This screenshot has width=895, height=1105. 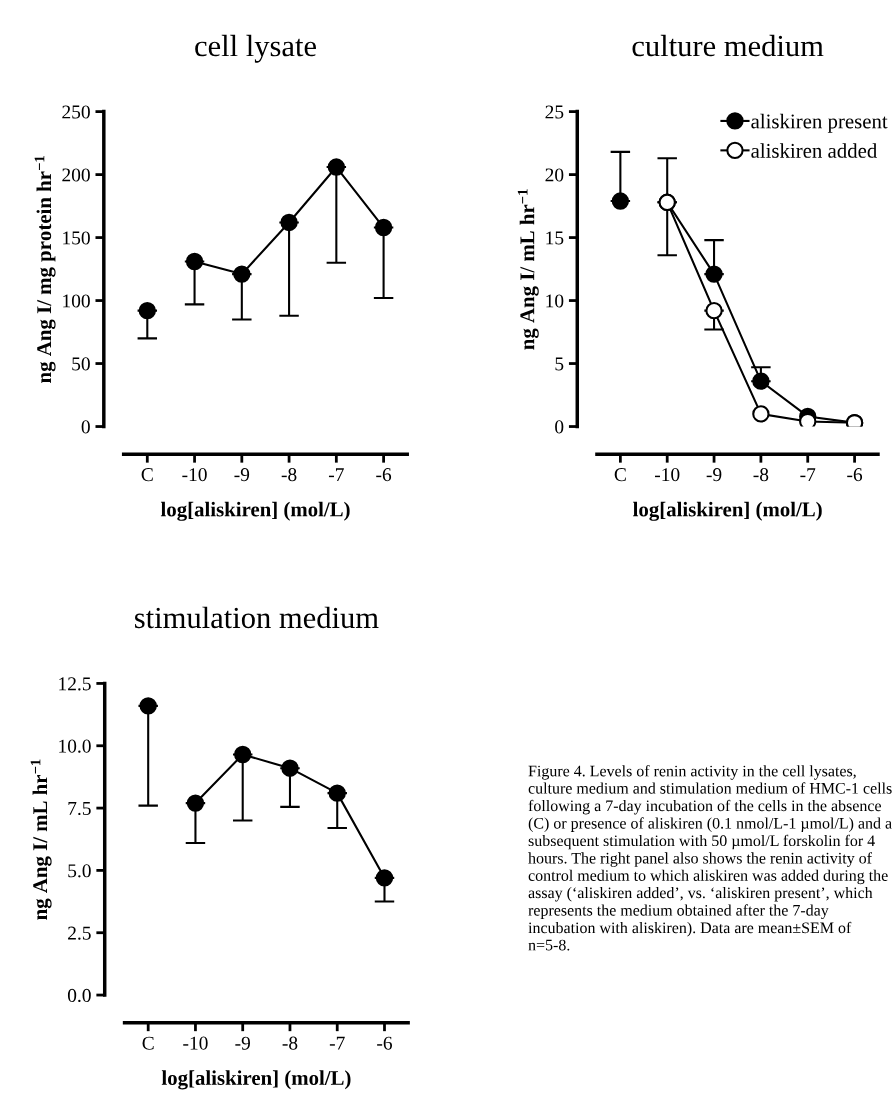 What do you see at coordinates (257, 617) in the screenshot?
I see `chart-title: stimulation medium` at bounding box center [257, 617].